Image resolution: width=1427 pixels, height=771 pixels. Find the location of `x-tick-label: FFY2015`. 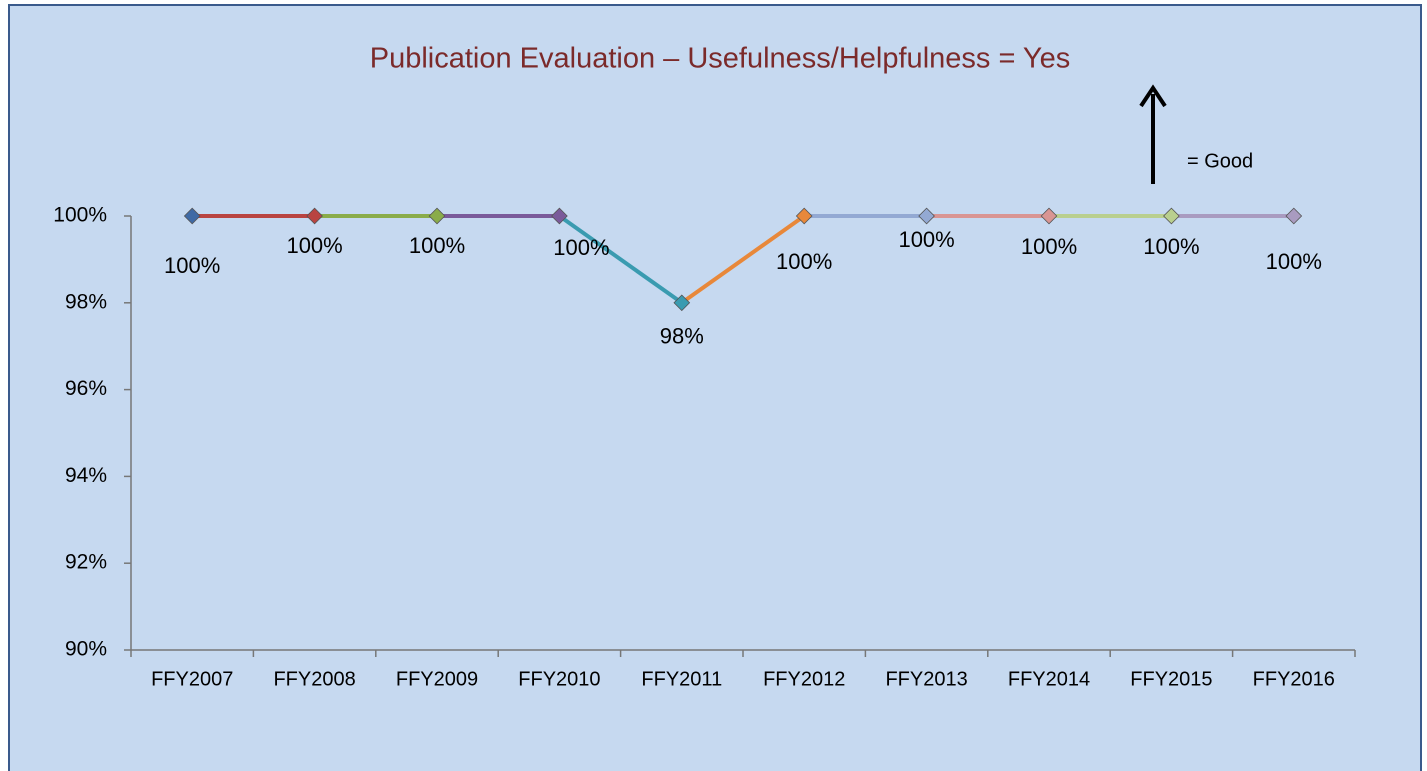

x-tick-label: FFY2015 is located at coordinates (1171, 679).